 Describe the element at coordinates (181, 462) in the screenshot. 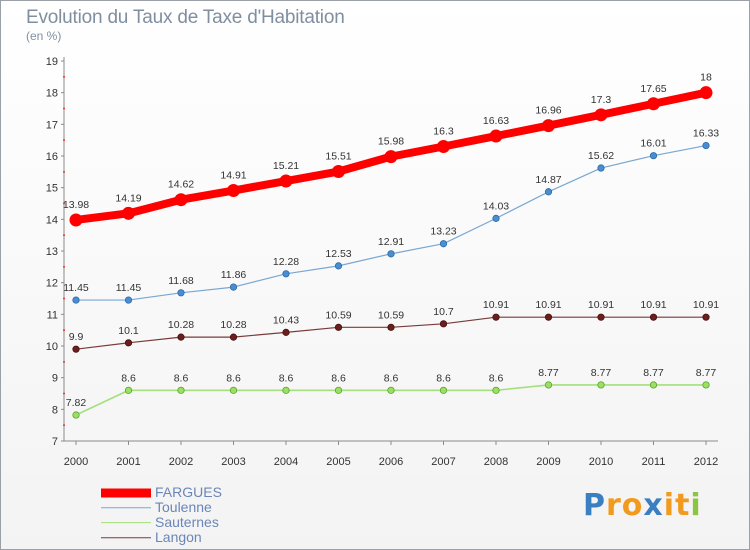

I see `x-tick-label: 2002` at that location.